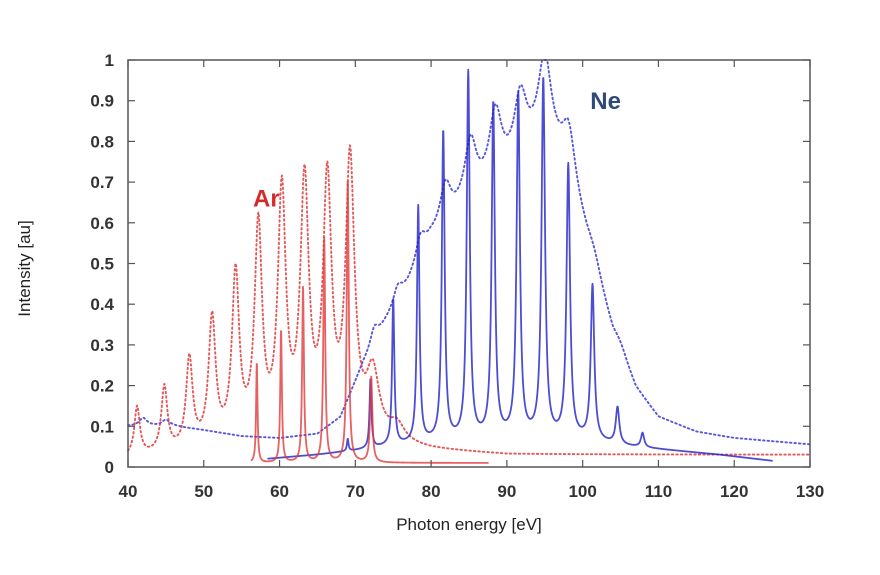  I want to click on x-tick-label: 120, so click(734, 491).